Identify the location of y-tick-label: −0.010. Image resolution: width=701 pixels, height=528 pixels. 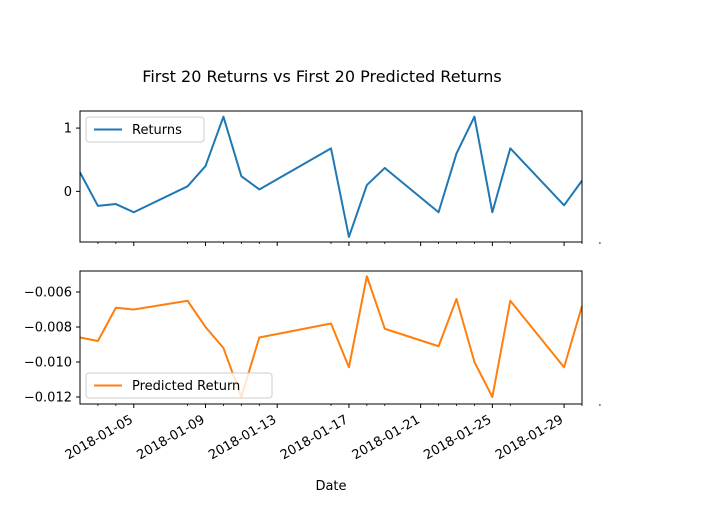
(48, 363).